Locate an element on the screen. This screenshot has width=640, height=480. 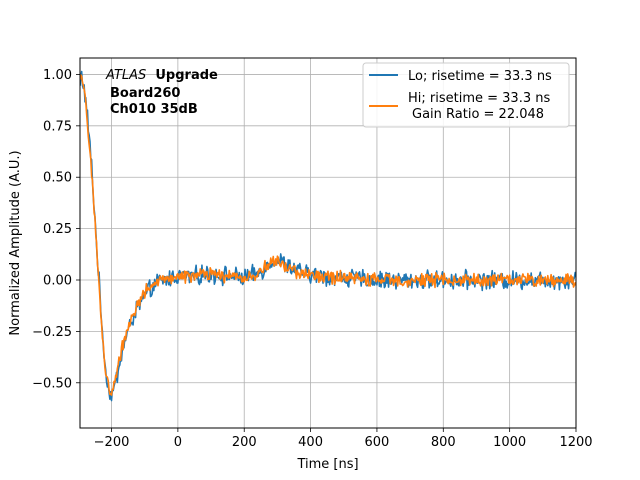
x-tick-label: 400 is located at coordinates (310, 442).